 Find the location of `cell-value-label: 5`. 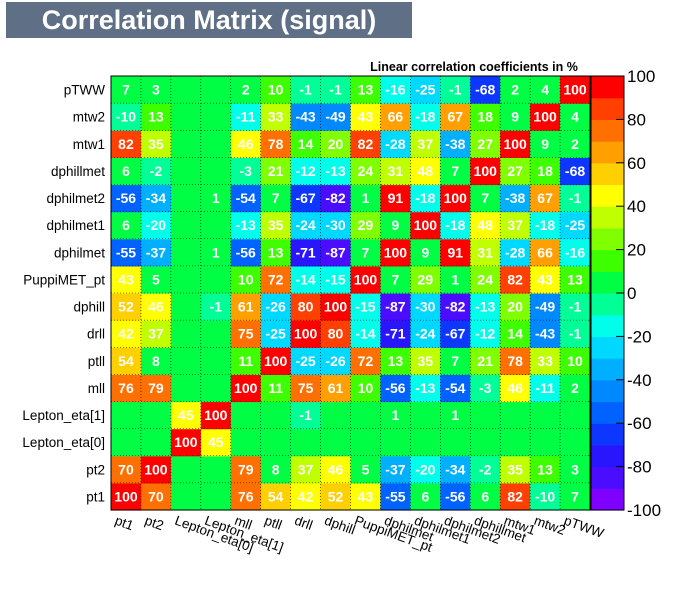

cell-value-label: 5 is located at coordinates (366, 469).